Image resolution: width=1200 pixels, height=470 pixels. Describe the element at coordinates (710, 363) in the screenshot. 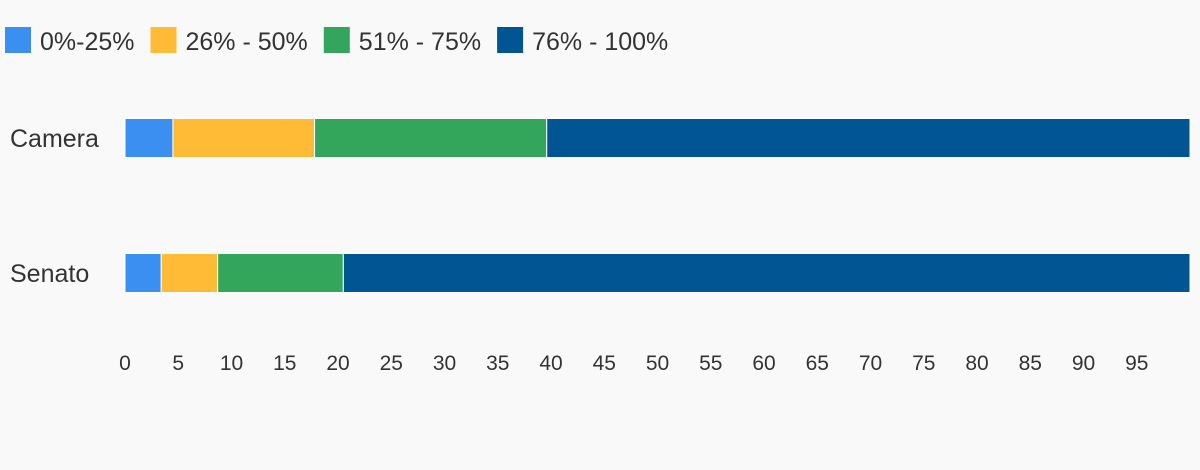

I see `x-tick-label-55: 55` at that location.